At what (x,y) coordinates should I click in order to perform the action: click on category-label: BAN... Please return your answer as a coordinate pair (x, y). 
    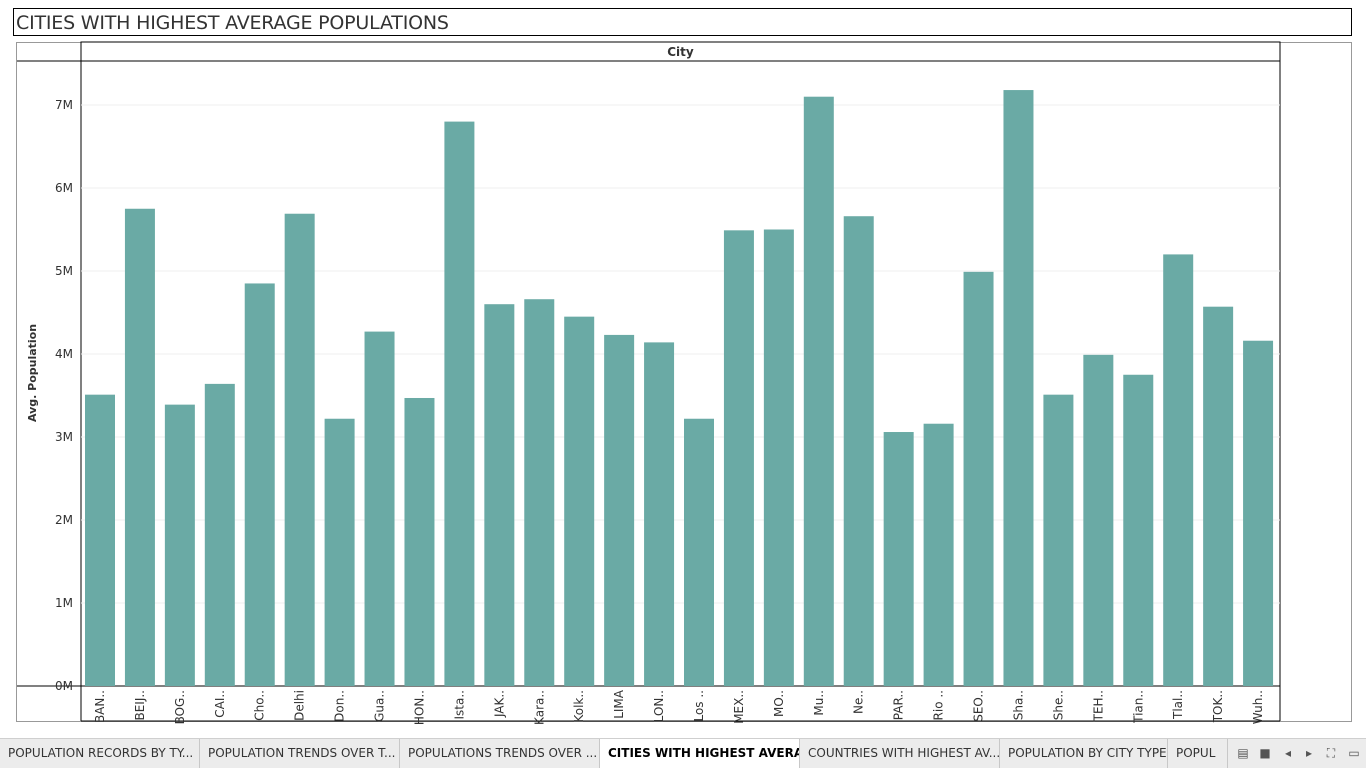
    Looking at the image, I should click on (100, 706).